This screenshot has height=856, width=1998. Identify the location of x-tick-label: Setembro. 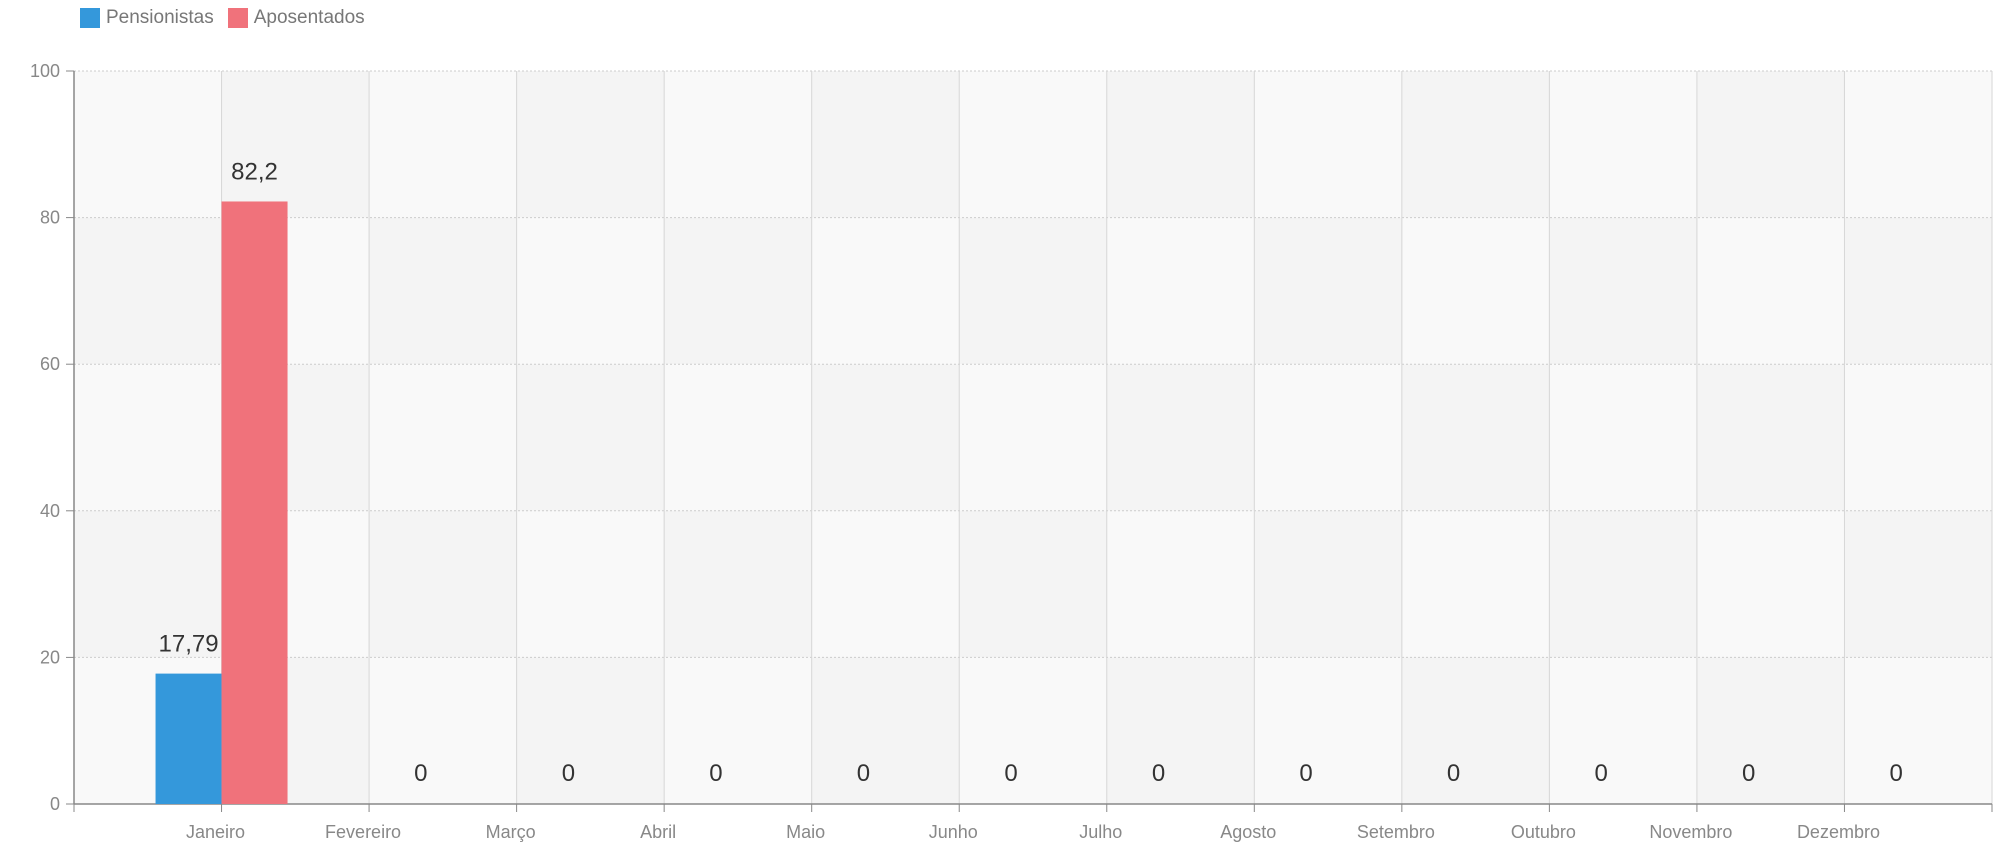
(1396, 832).